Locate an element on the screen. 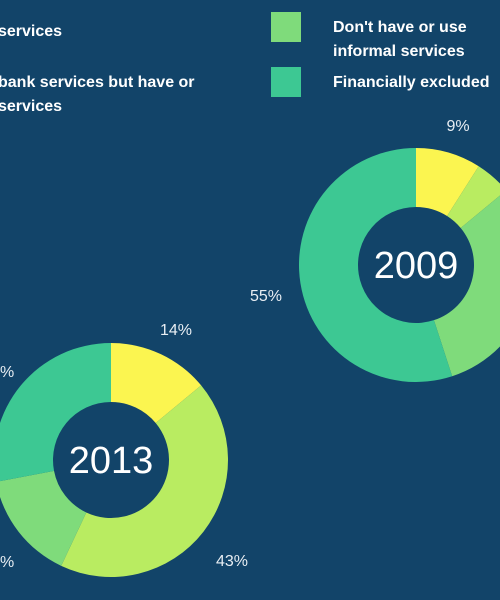  legend-label-formal-and-informal-line1: bank services but have or is located at coordinates (97, 82).